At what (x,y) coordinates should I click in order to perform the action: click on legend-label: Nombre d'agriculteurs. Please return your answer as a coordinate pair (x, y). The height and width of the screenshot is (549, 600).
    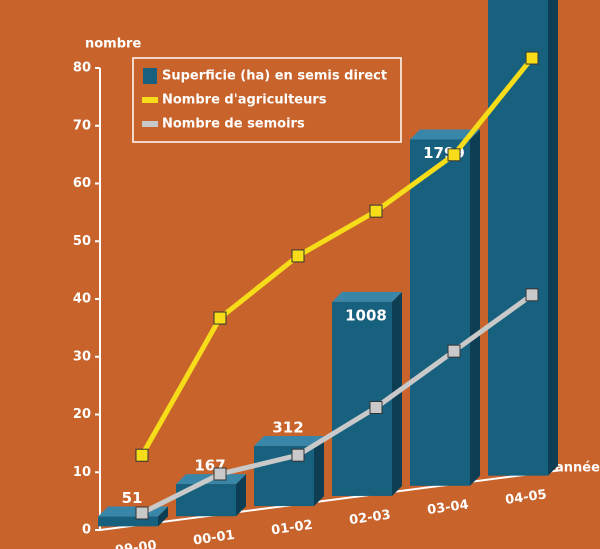
    Looking at the image, I should click on (244, 100).